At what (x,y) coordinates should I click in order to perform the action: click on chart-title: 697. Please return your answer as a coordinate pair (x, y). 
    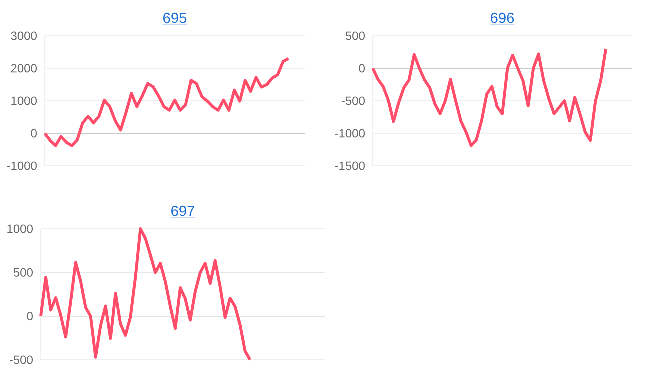
    Looking at the image, I should click on (183, 211).